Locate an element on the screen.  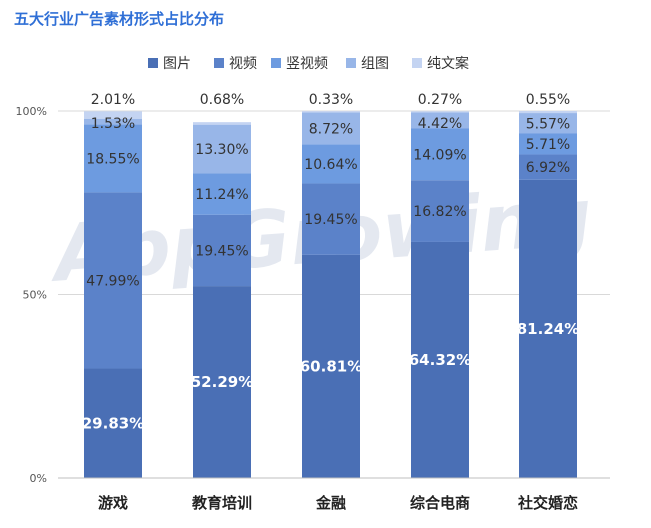
data-label-2-2: 10.64% is located at coordinates (330, 165).